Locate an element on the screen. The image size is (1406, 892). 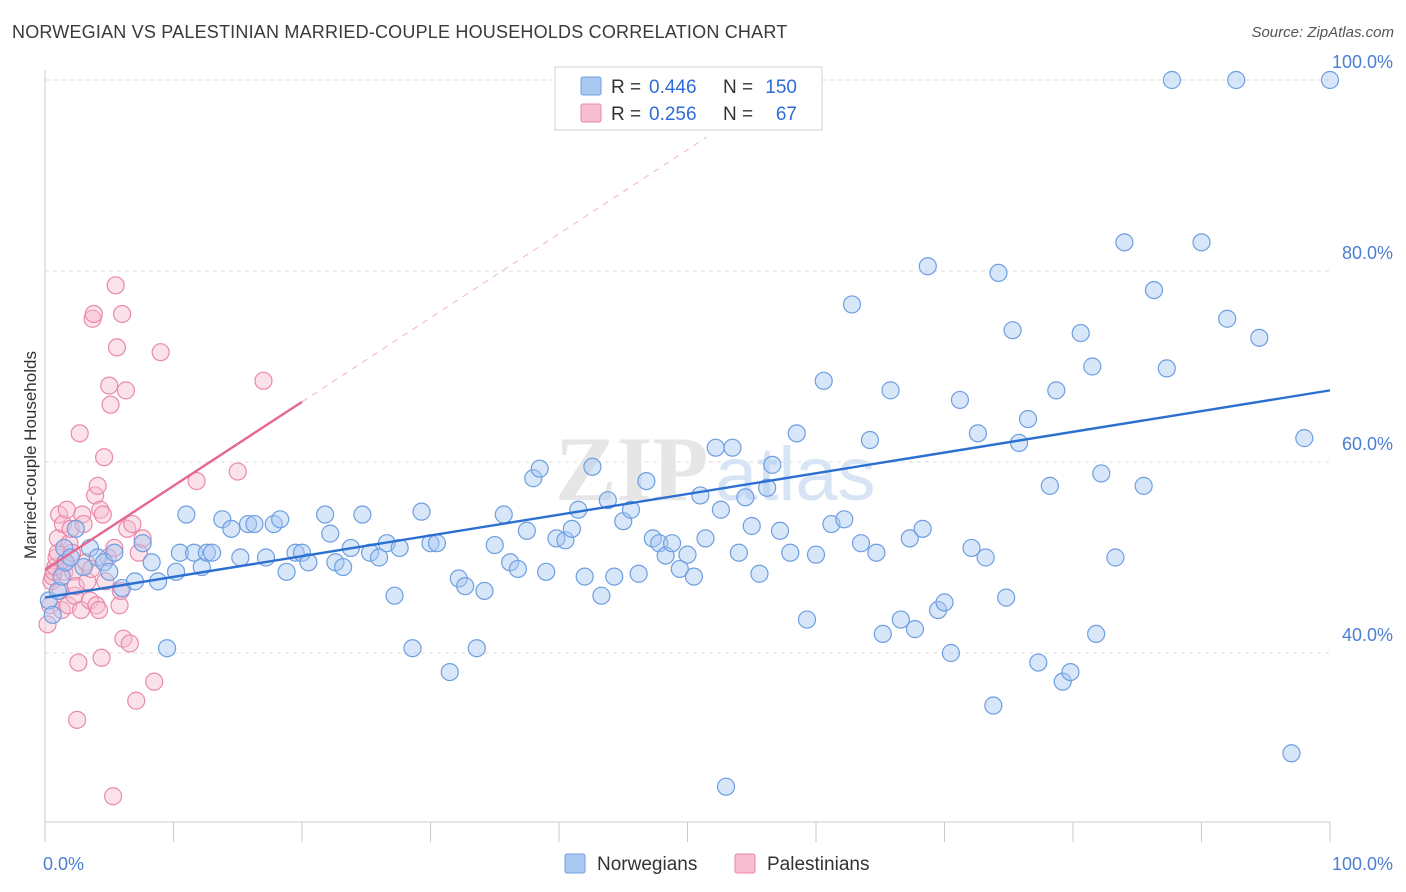
y-tick-label: 100.0% is located at coordinates (1362, 62).